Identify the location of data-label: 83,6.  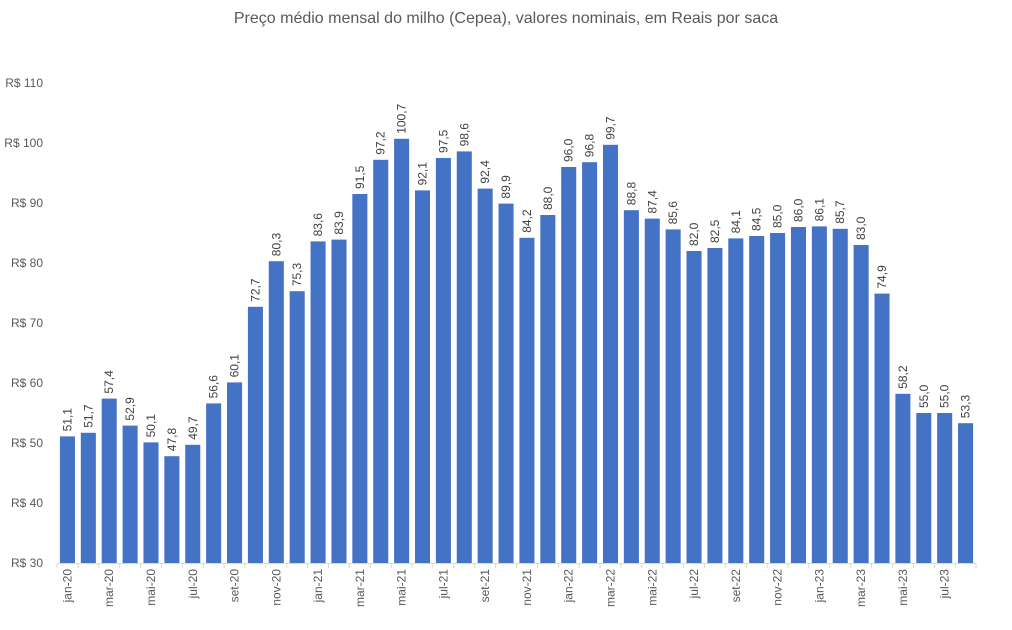
(318, 225).